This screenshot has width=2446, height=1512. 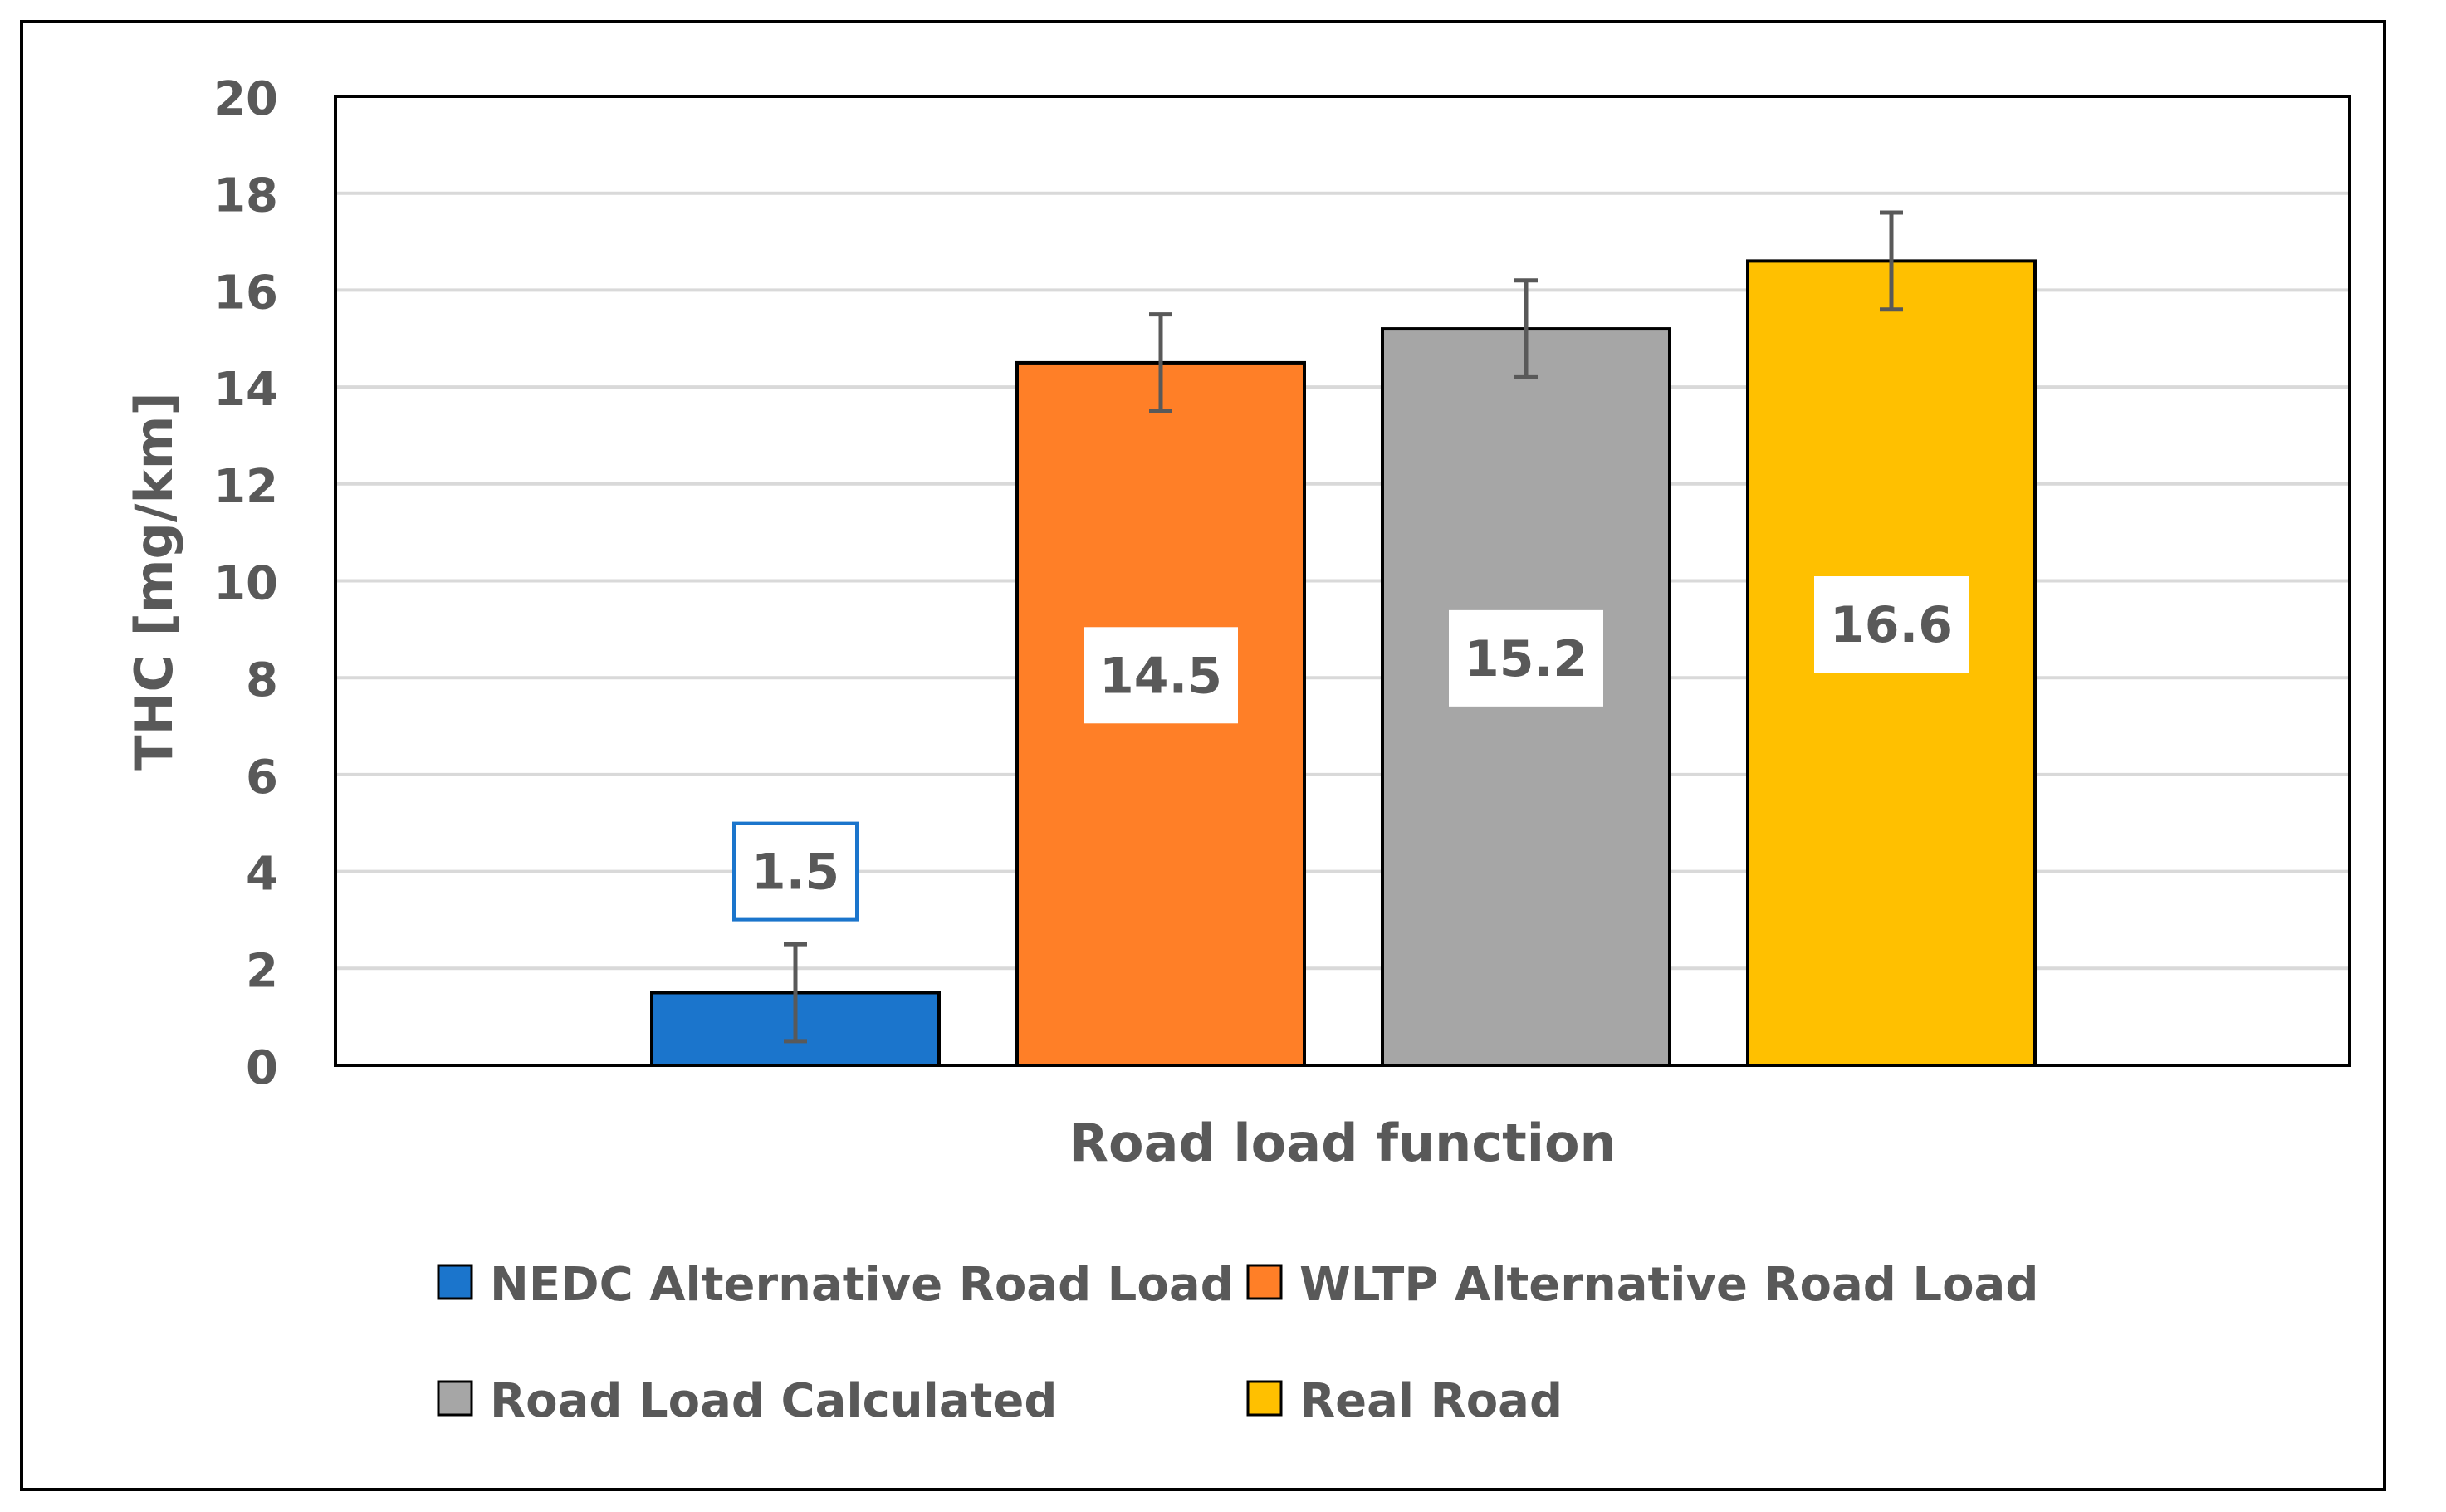 I want to click on y-tick-label: 10, so click(x=246, y=584).